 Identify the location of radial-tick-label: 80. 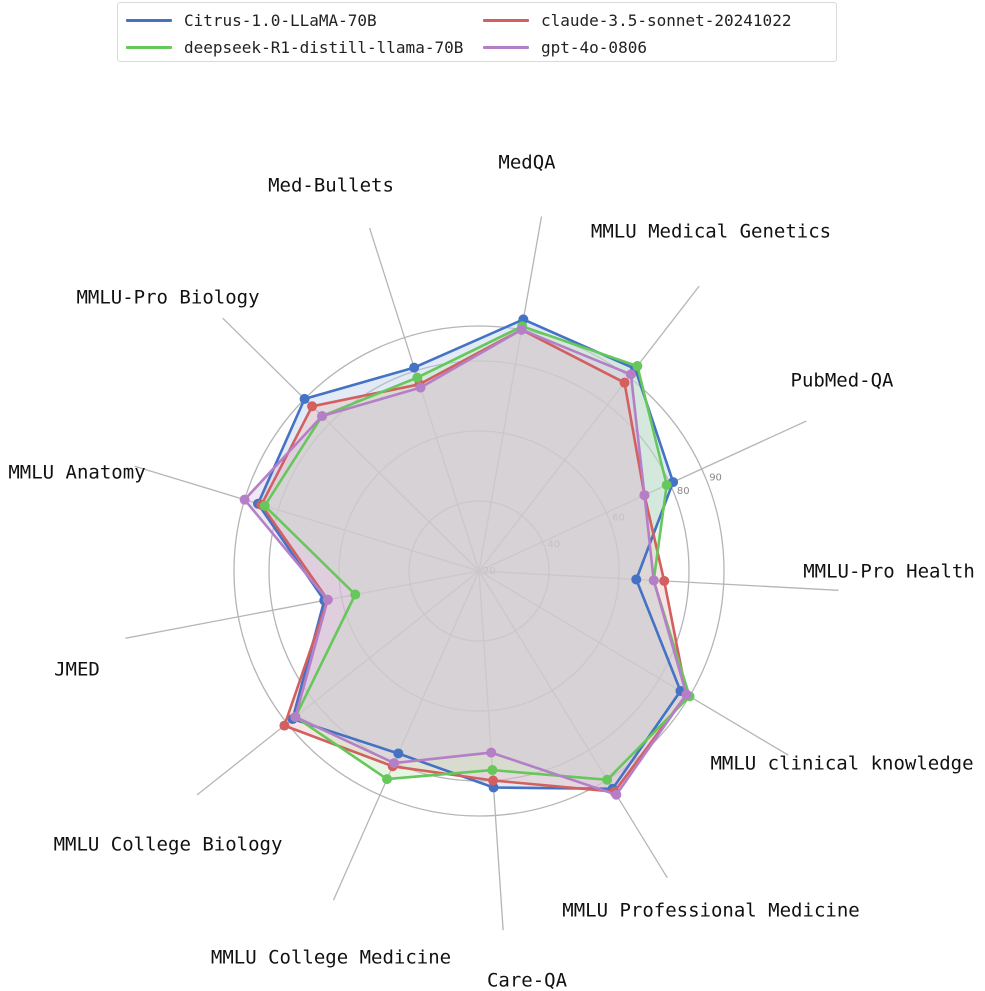
(683, 491).